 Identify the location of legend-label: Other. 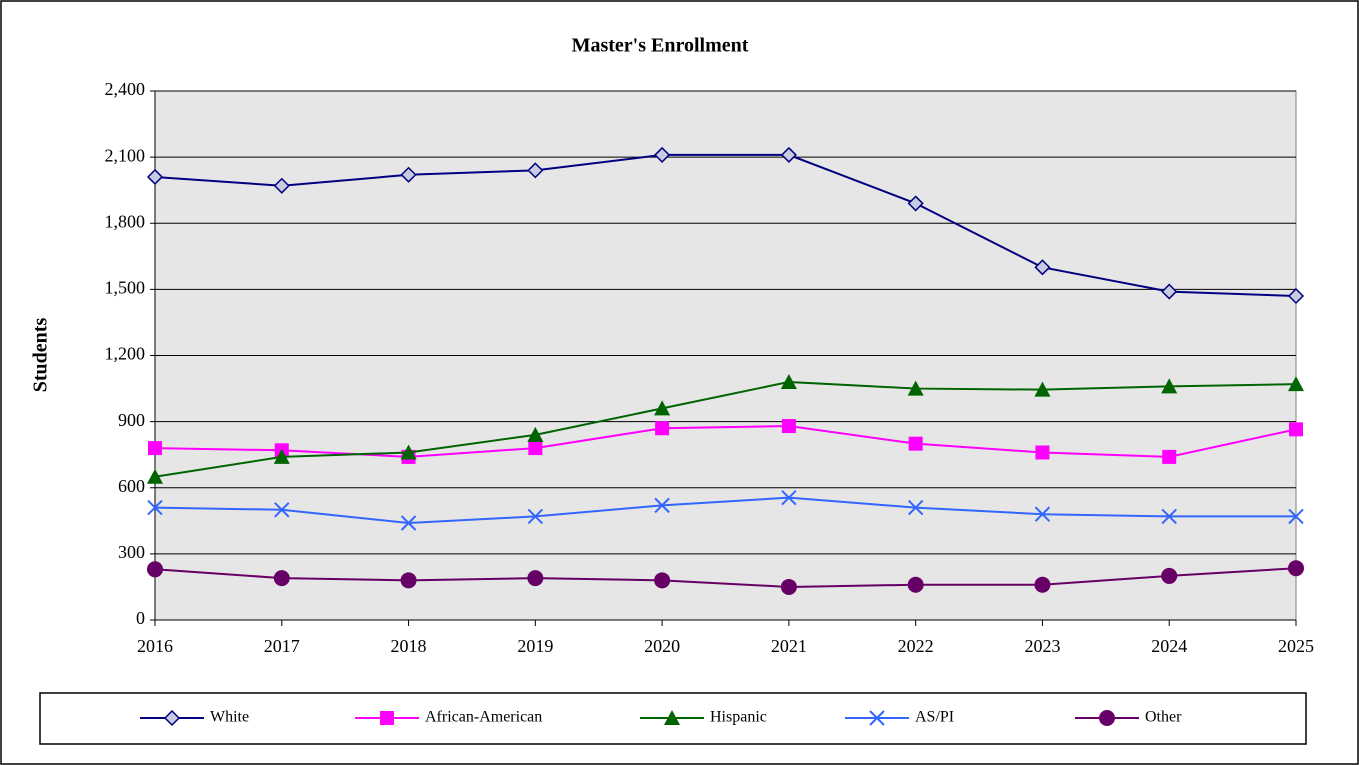
(1163, 717).